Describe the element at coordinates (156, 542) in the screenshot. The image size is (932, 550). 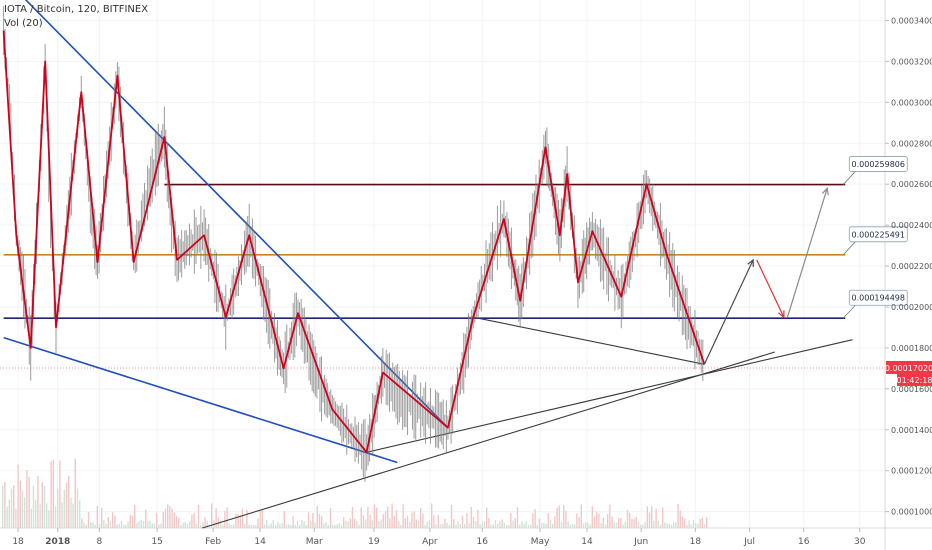
I see `x-tick-label: 15` at that location.